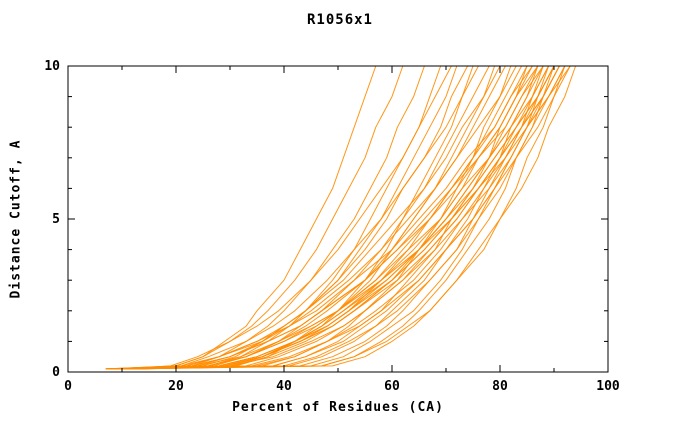  What do you see at coordinates (56, 219) in the screenshot?
I see `y-tick-label: 5` at bounding box center [56, 219].